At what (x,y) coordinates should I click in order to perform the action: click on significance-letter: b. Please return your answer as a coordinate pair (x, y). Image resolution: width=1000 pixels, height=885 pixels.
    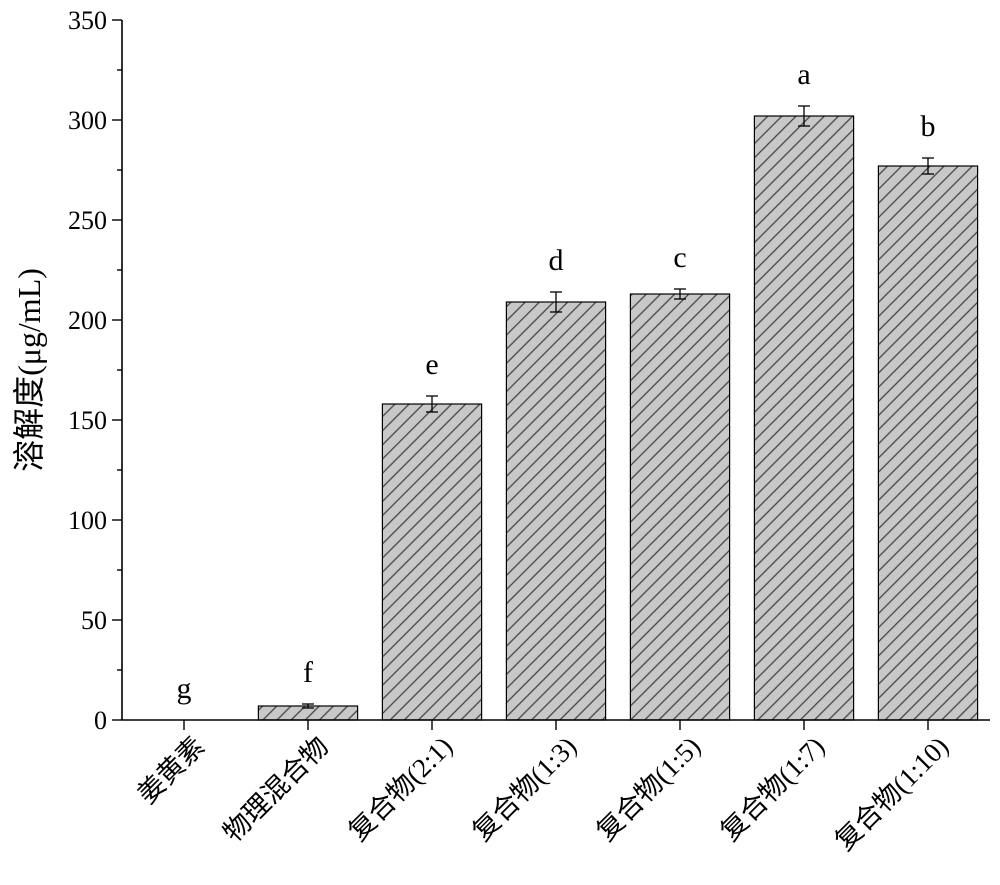
    Looking at the image, I should click on (928, 126).